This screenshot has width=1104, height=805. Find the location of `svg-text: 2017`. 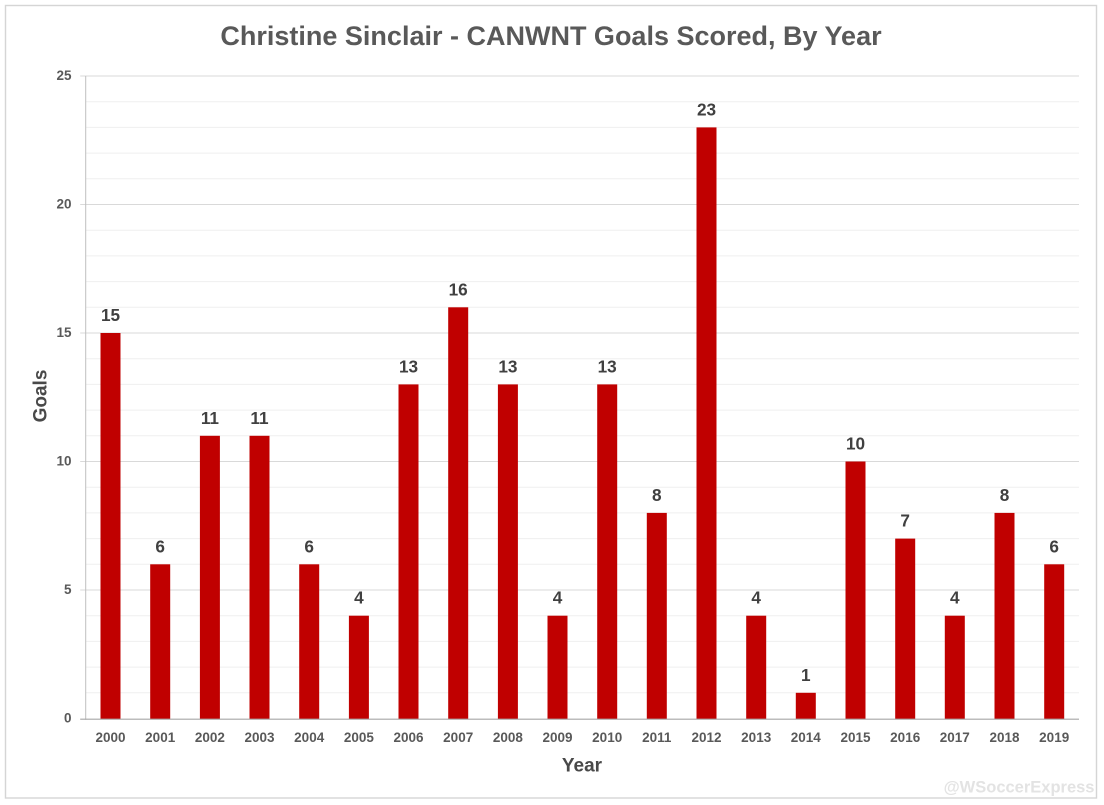

svg-text: 2017 is located at coordinates (955, 737).